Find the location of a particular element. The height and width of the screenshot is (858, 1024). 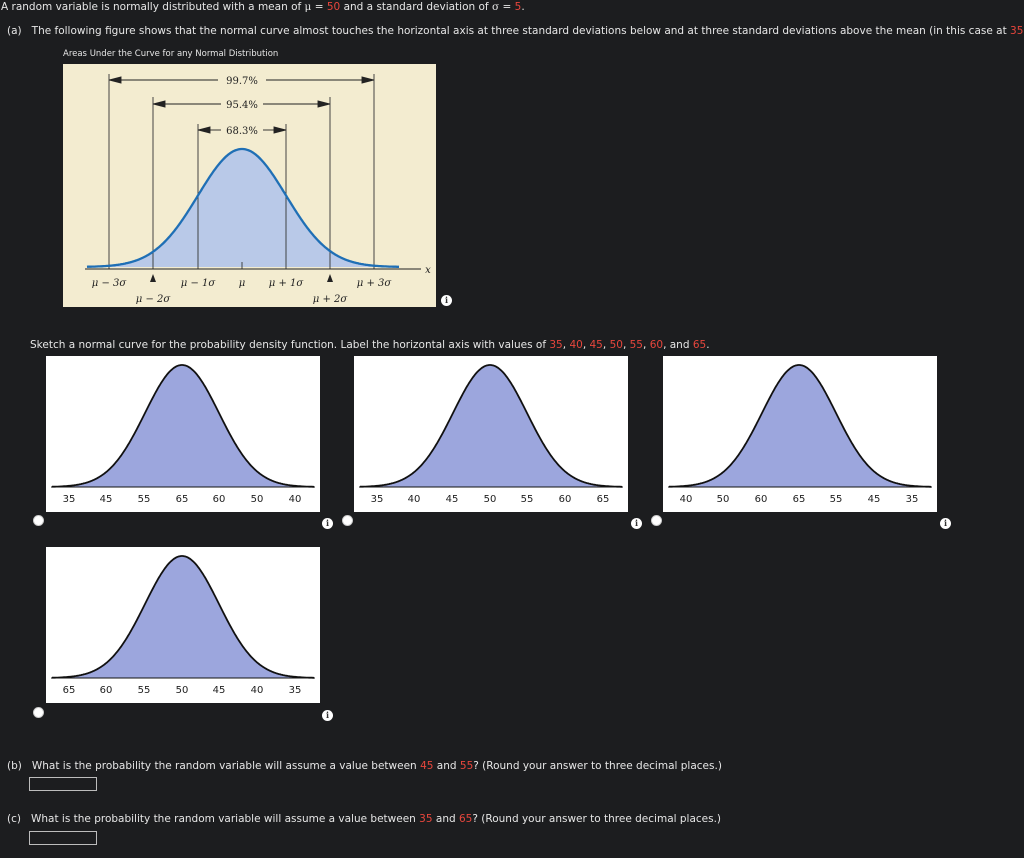

option-graph-1-plot: 35 45 55 65 60 50 40 is located at coordinates (183, 434).